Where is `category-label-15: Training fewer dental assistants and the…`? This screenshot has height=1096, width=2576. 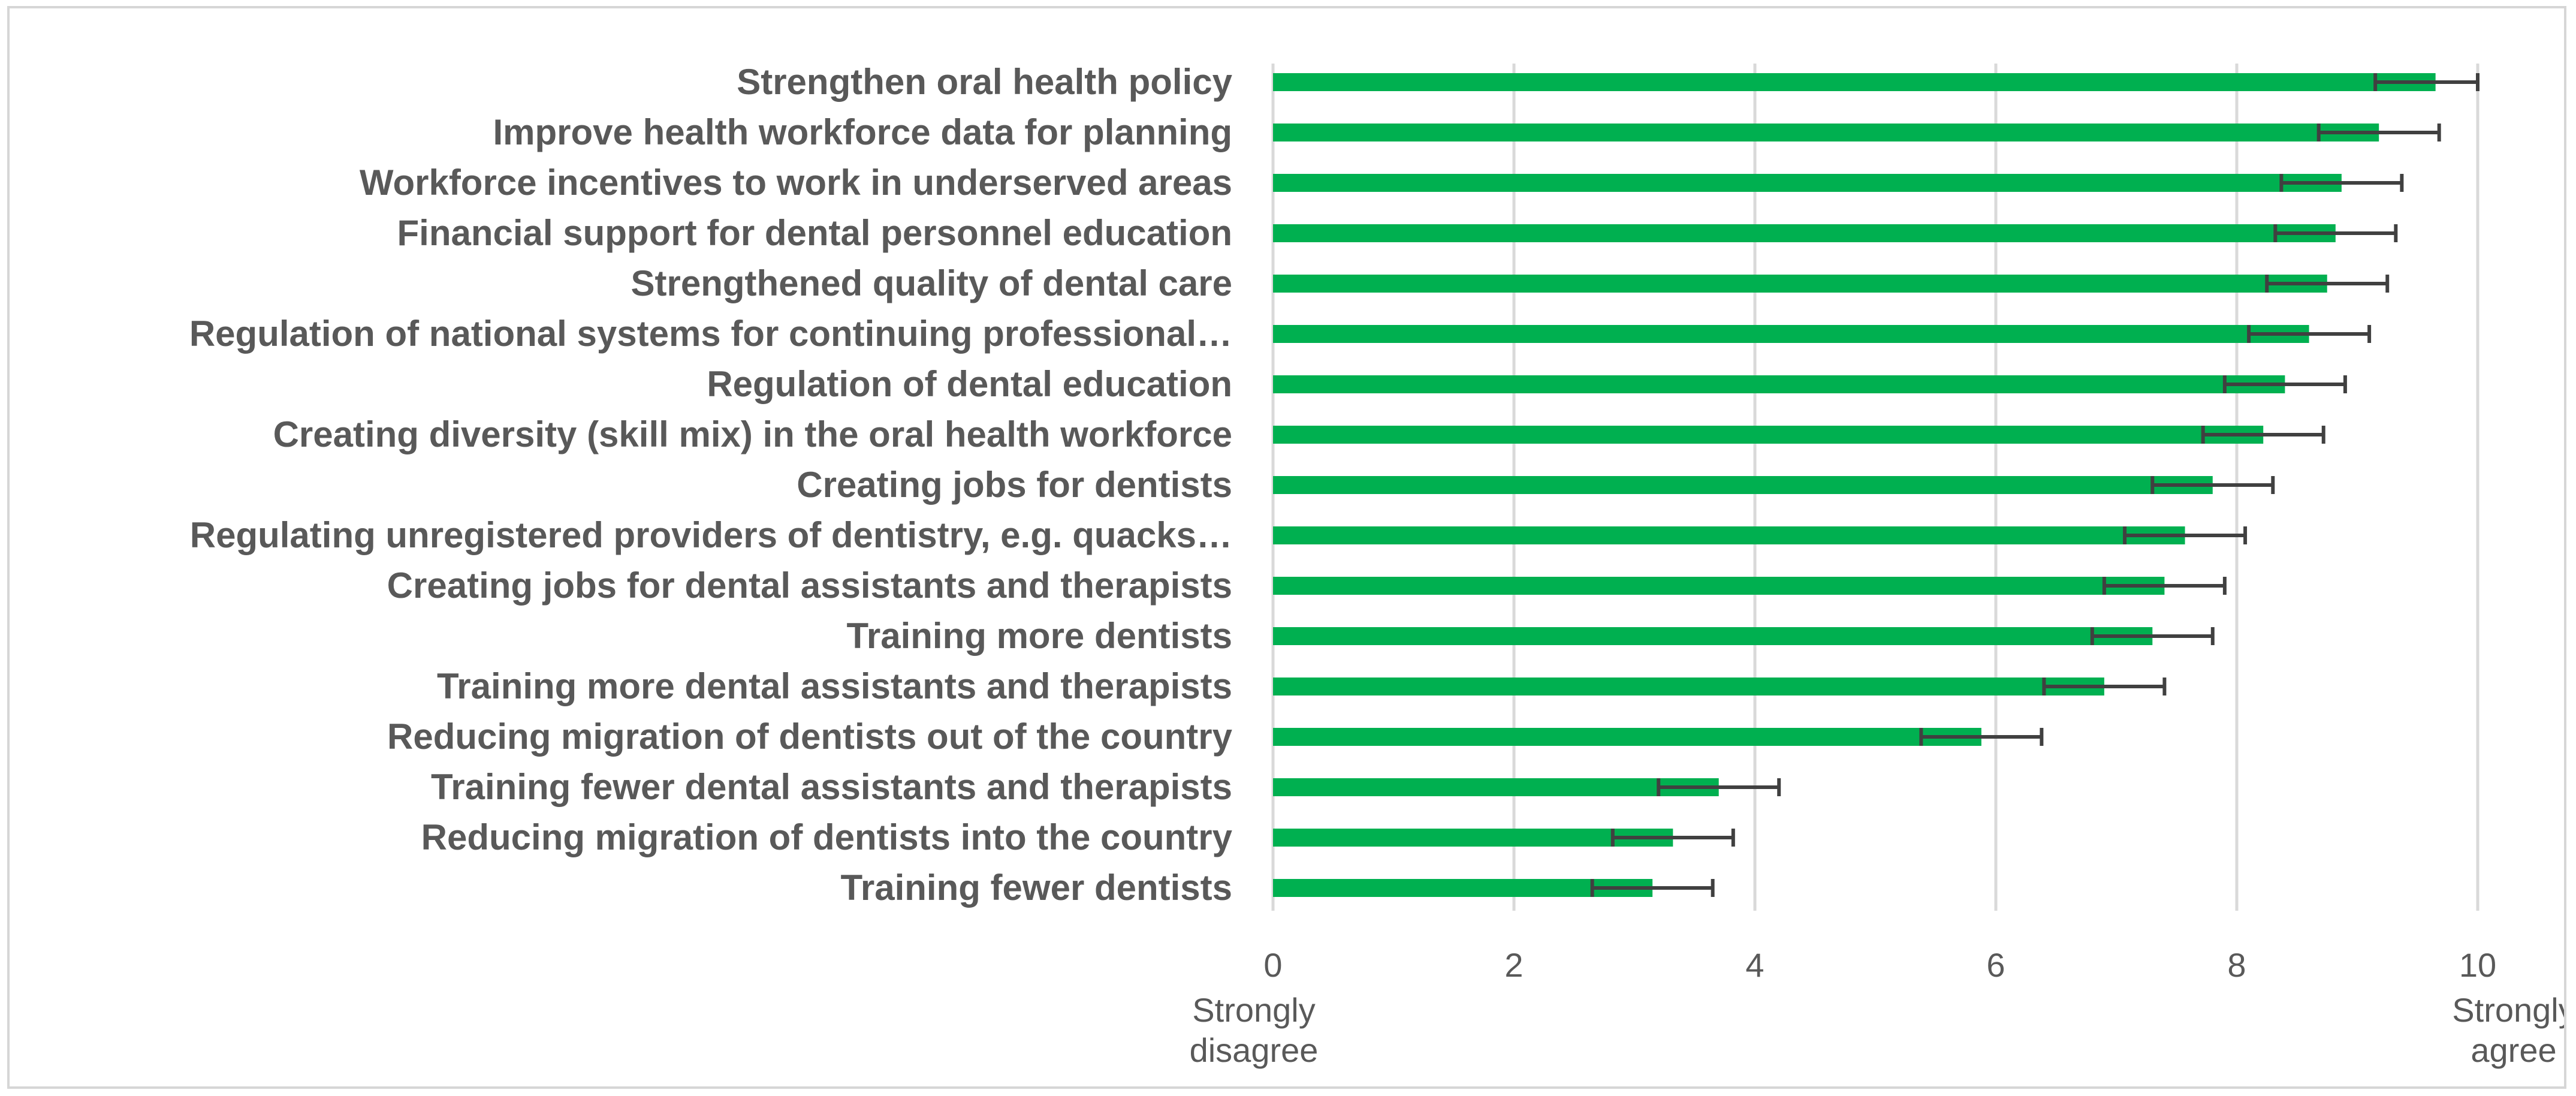
category-label-15: Training fewer dental assistants and the… is located at coordinates (832, 787).